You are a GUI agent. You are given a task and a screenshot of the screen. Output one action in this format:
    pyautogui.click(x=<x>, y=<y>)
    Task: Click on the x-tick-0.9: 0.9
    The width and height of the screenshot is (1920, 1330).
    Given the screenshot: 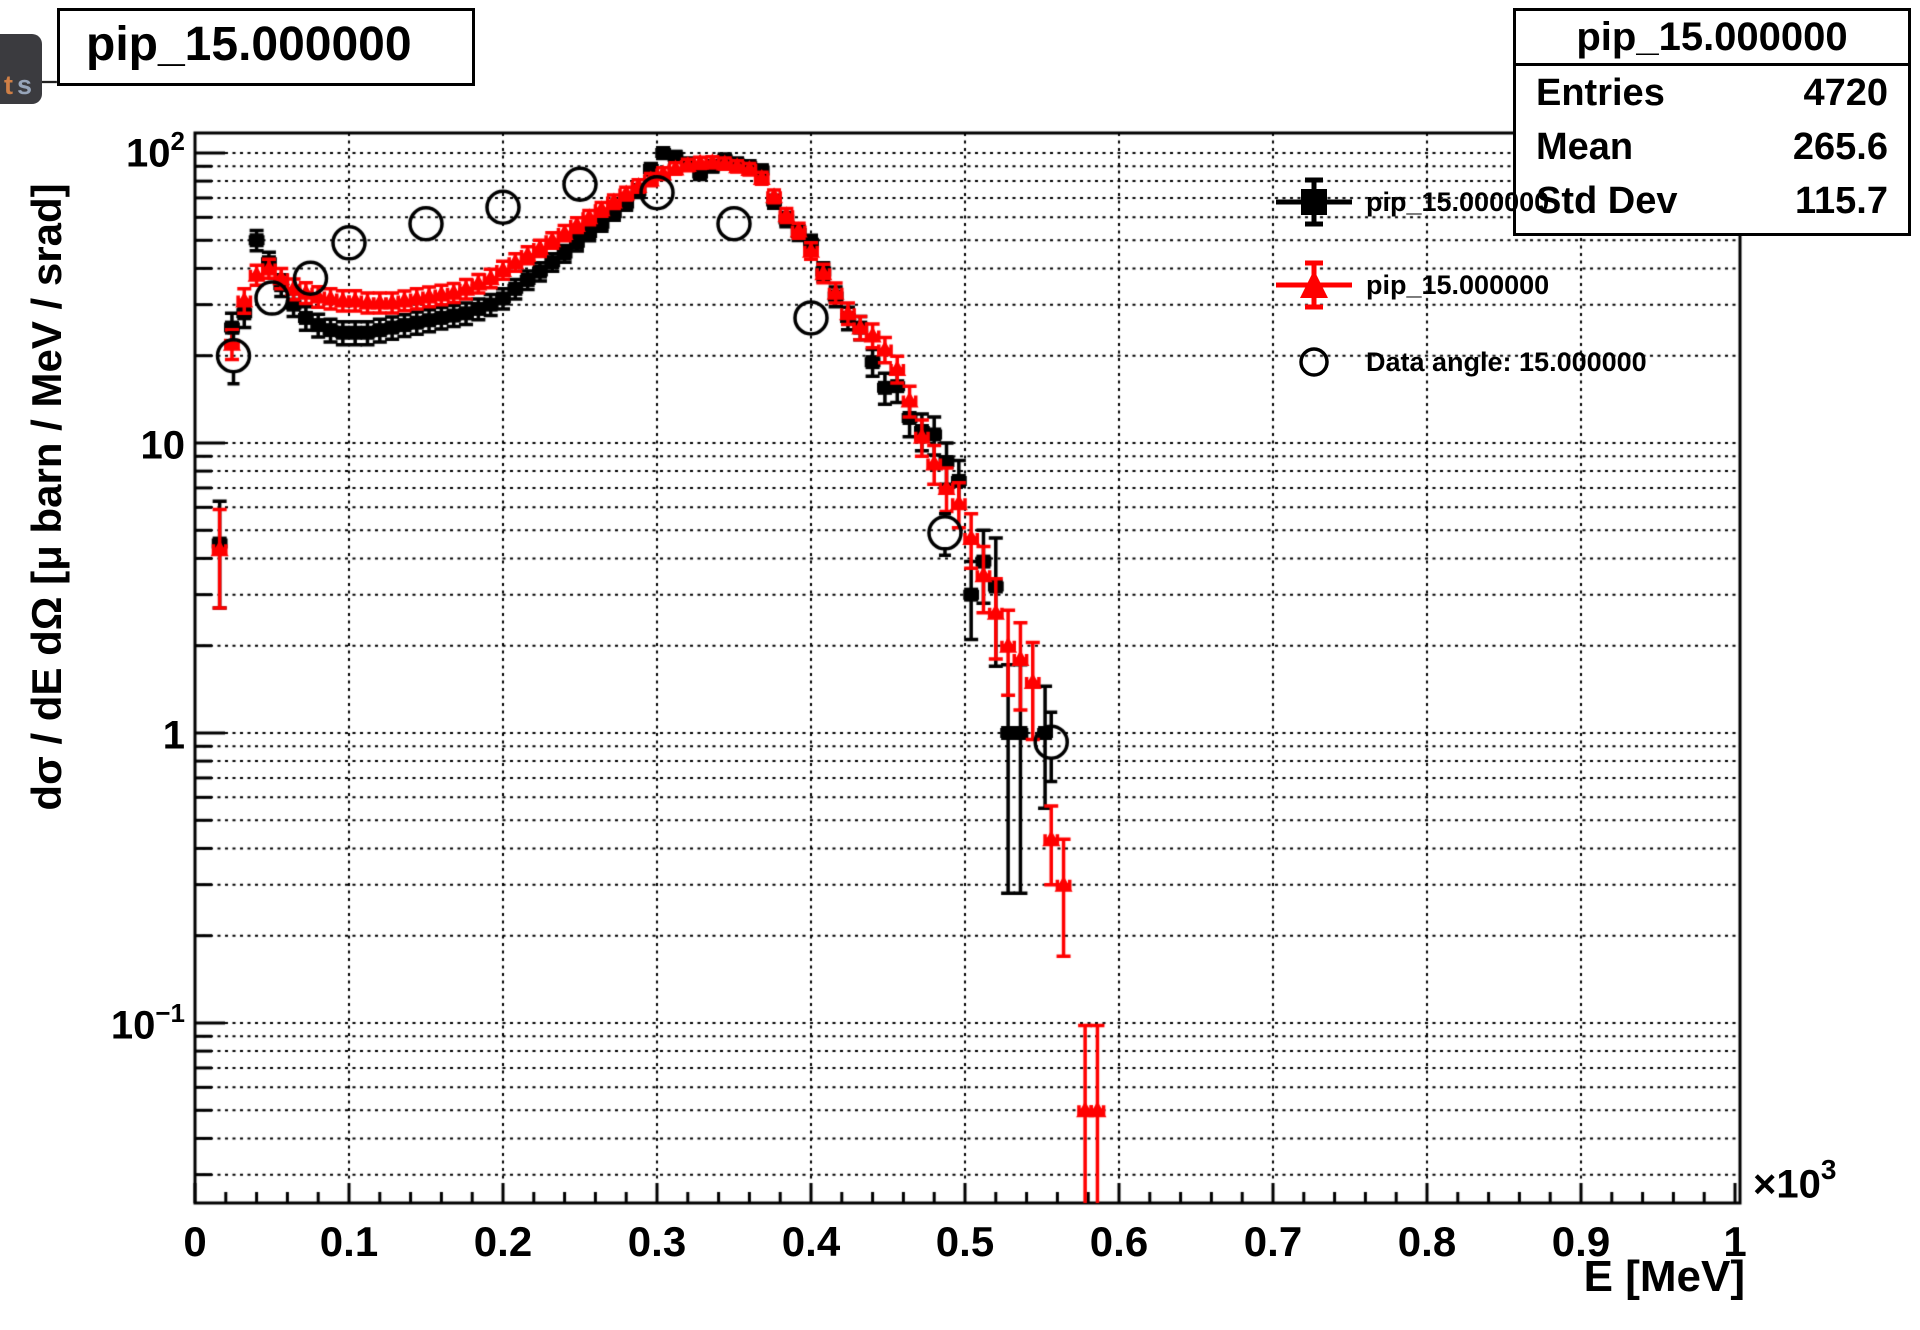 What is the action you would take?
    pyautogui.click(x=1581, y=1241)
    